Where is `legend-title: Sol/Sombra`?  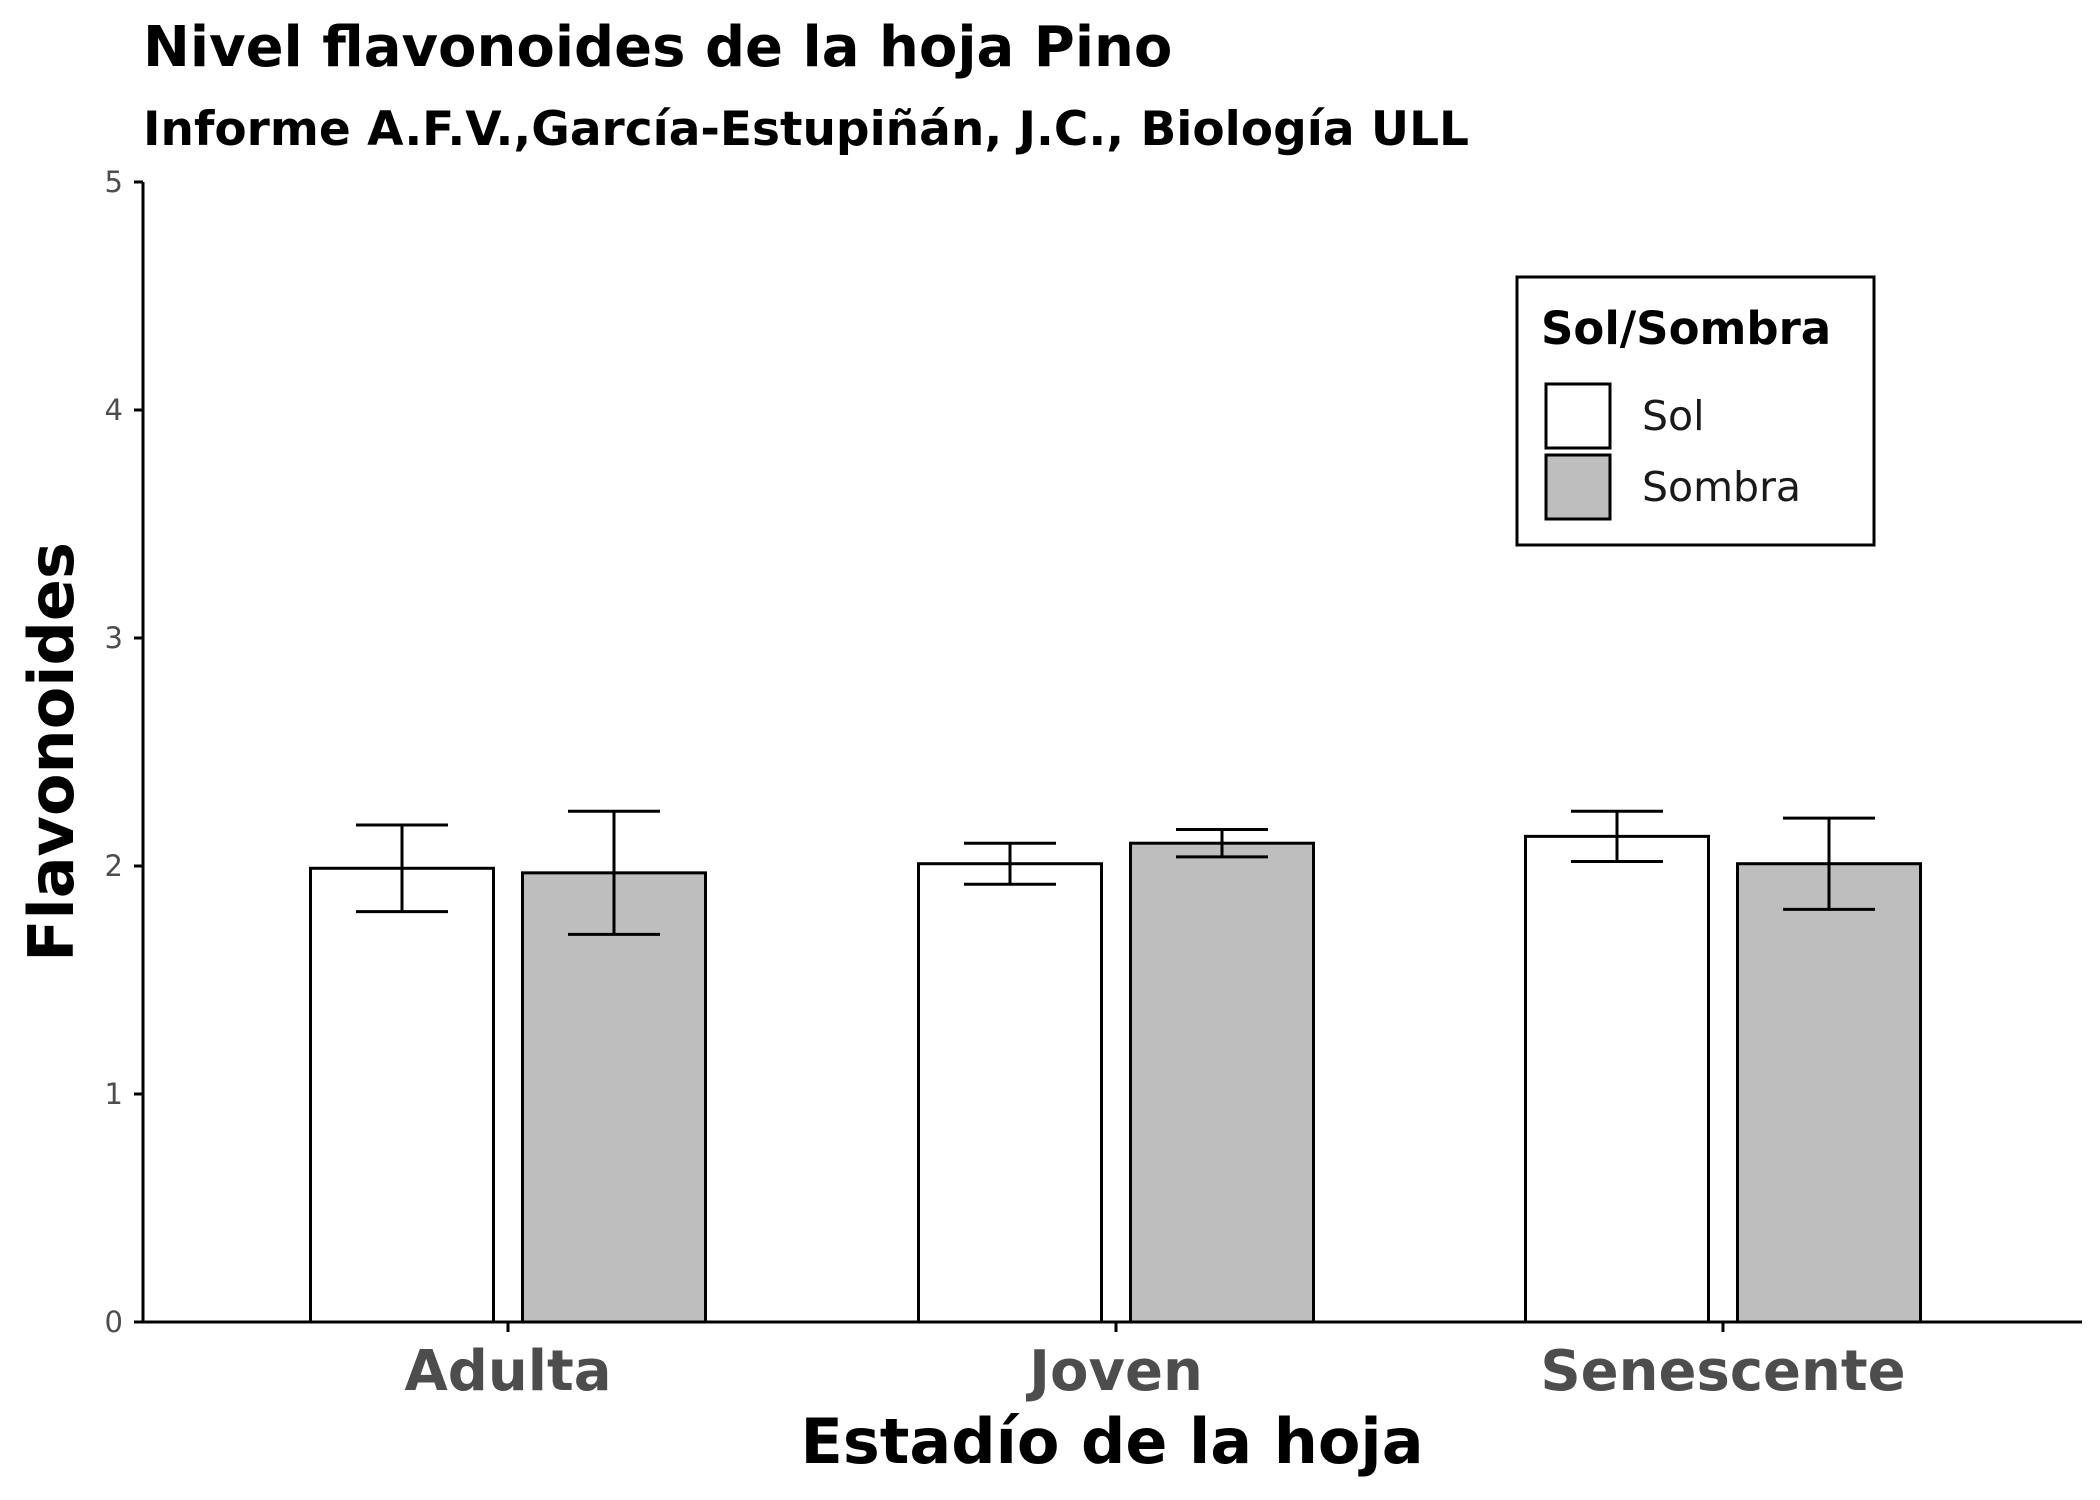
legend-title: Sol/Sombra is located at coordinates (1686, 328).